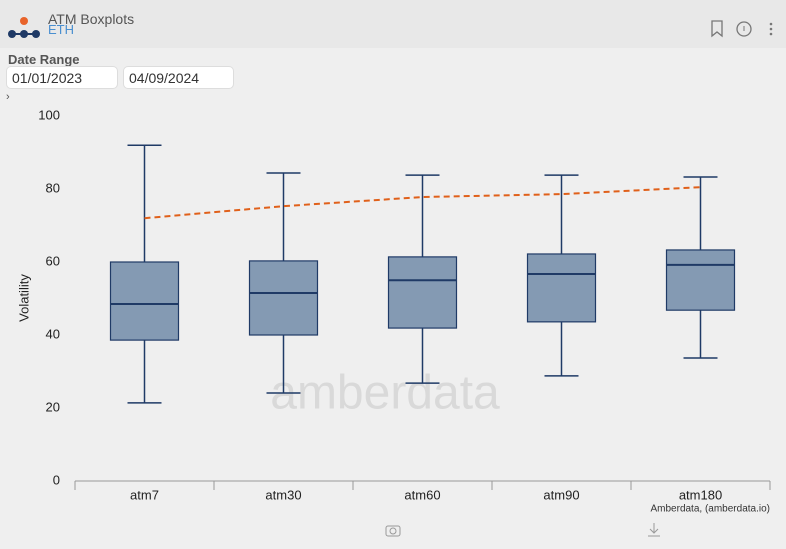  What do you see at coordinates (393, 24) in the screenshot?
I see `header: ATM Boxplots ETH` at bounding box center [393, 24].